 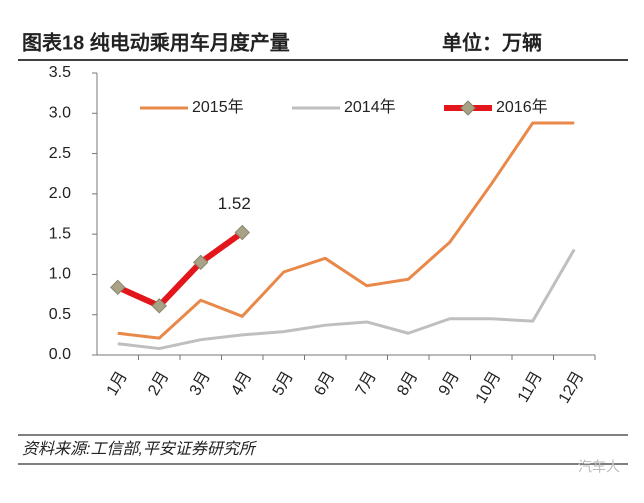 I want to click on legend-marker, so click(x=468, y=108).